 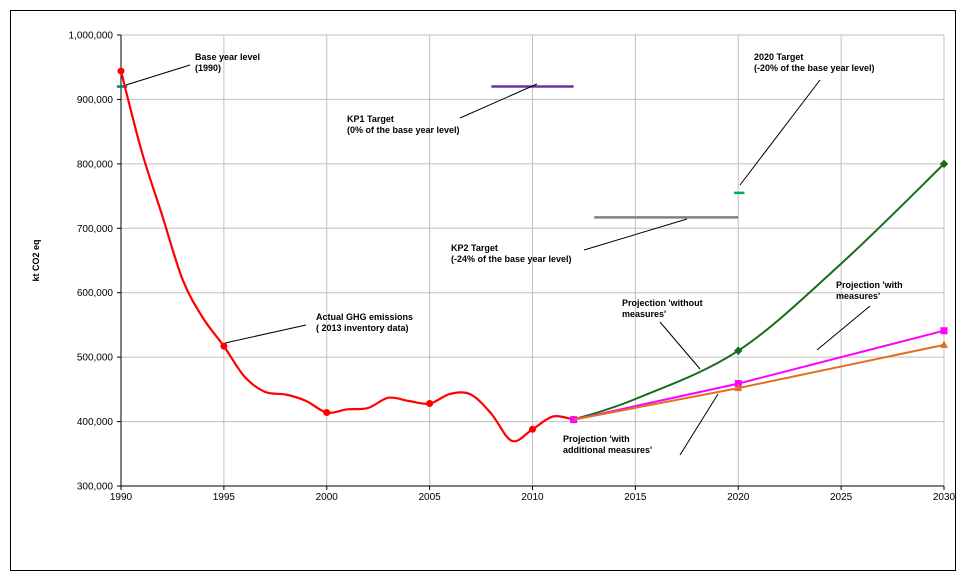 What do you see at coordinates (227, 57) in the screenshot?
I see `annotation-base-year-line: Base year level` at bounding box center [227, 57].